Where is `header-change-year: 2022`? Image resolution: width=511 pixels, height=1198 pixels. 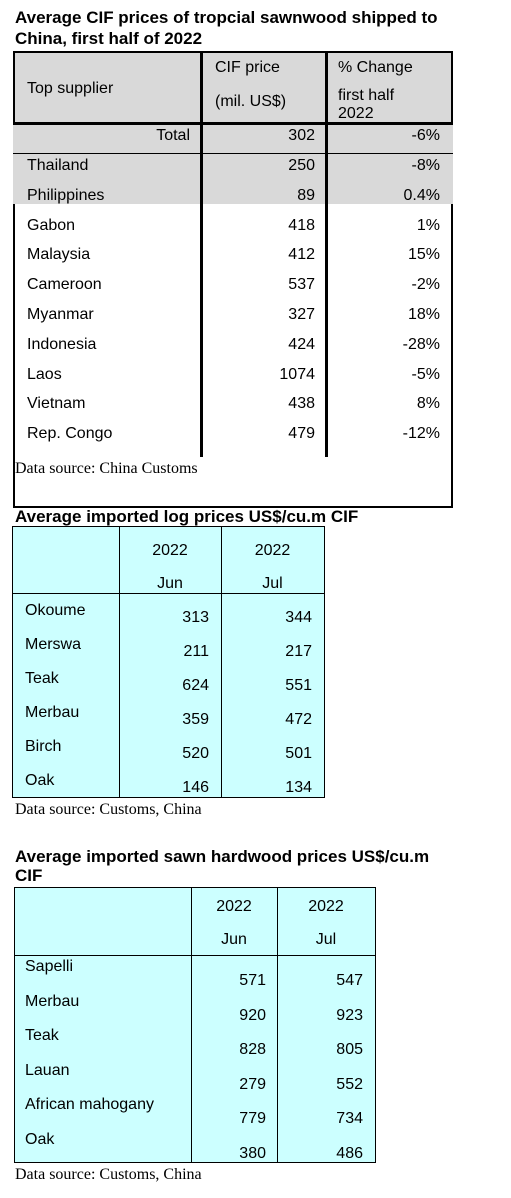 header-change-year: 2022 is located at coordinates (356, 113).